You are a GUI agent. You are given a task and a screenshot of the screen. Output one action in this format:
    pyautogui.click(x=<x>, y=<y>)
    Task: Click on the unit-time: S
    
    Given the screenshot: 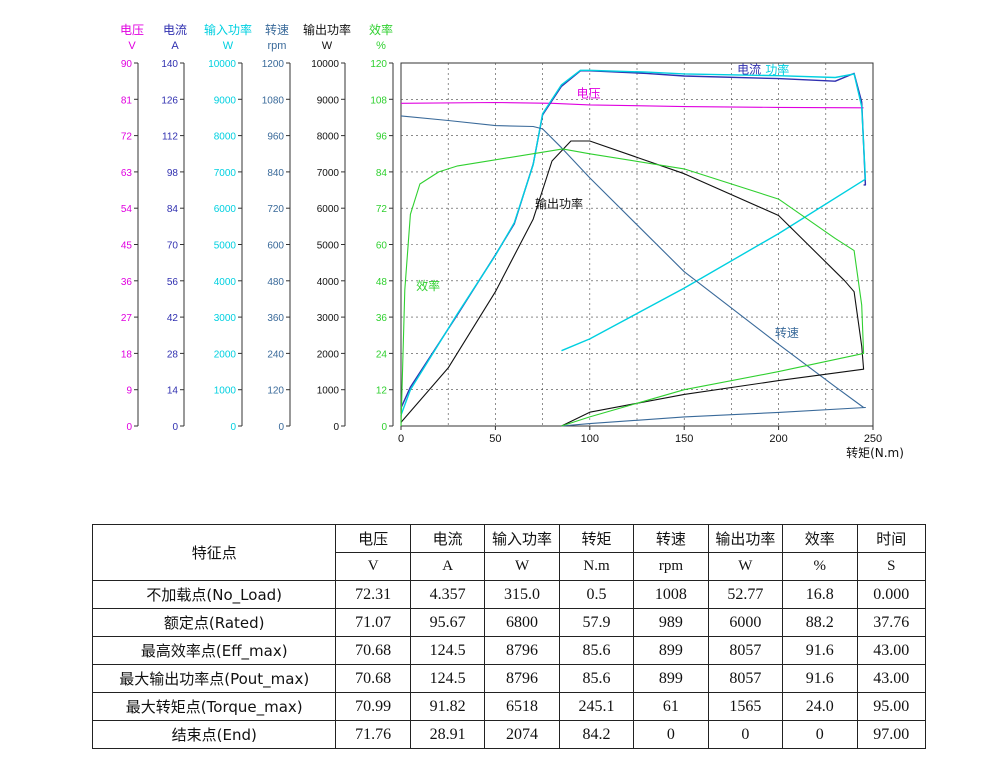 What is the action you would take?
    pyautogui.click(x=891, y=566)
    